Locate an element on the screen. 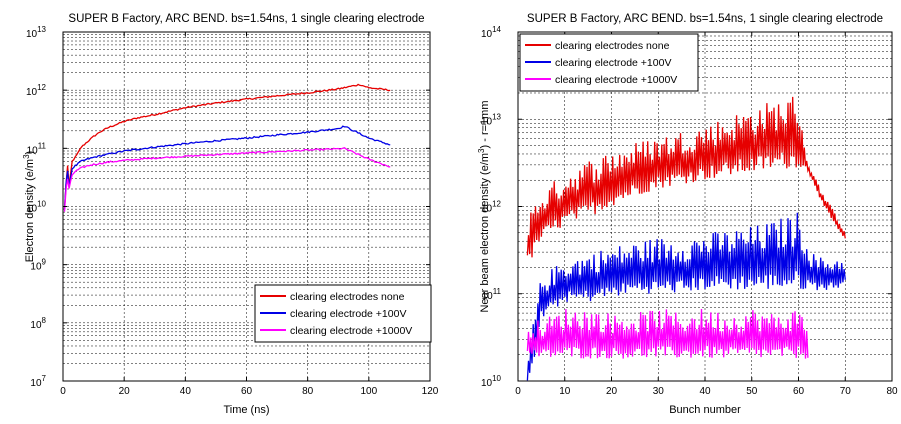 The height and width of the screenshot is (424, 901). x-tick-label: 30 is located at coordinates (659, 391).